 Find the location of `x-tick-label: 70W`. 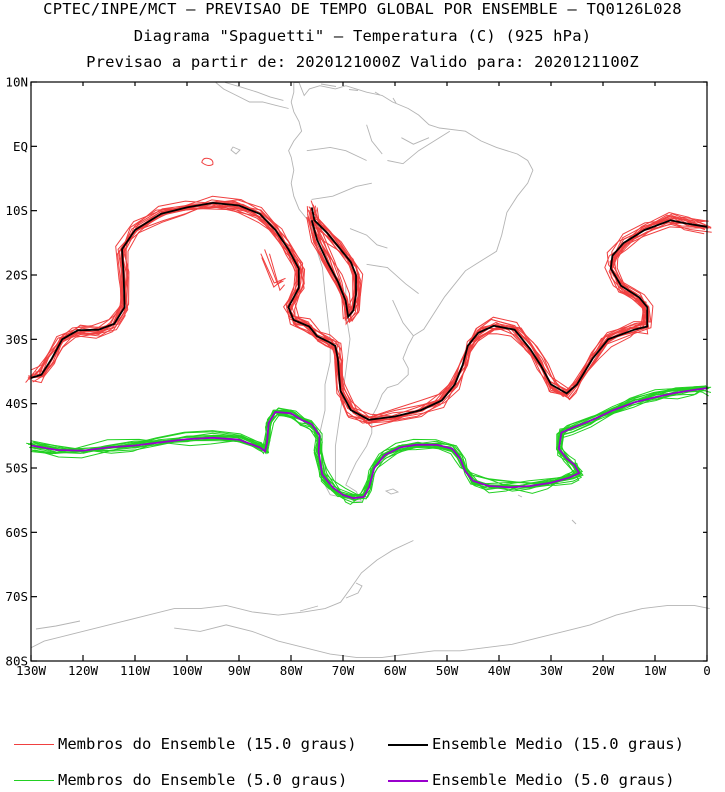

x-tick-label: 70W is located at coordinates (343, 670).